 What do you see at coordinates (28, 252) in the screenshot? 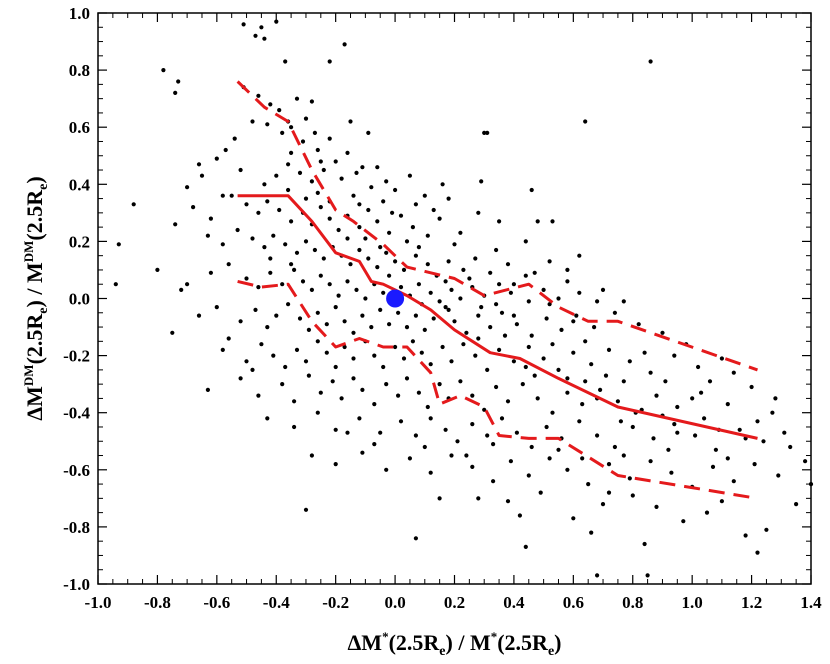
I see `label-superscript: DM` at bounding box center [28, 252].